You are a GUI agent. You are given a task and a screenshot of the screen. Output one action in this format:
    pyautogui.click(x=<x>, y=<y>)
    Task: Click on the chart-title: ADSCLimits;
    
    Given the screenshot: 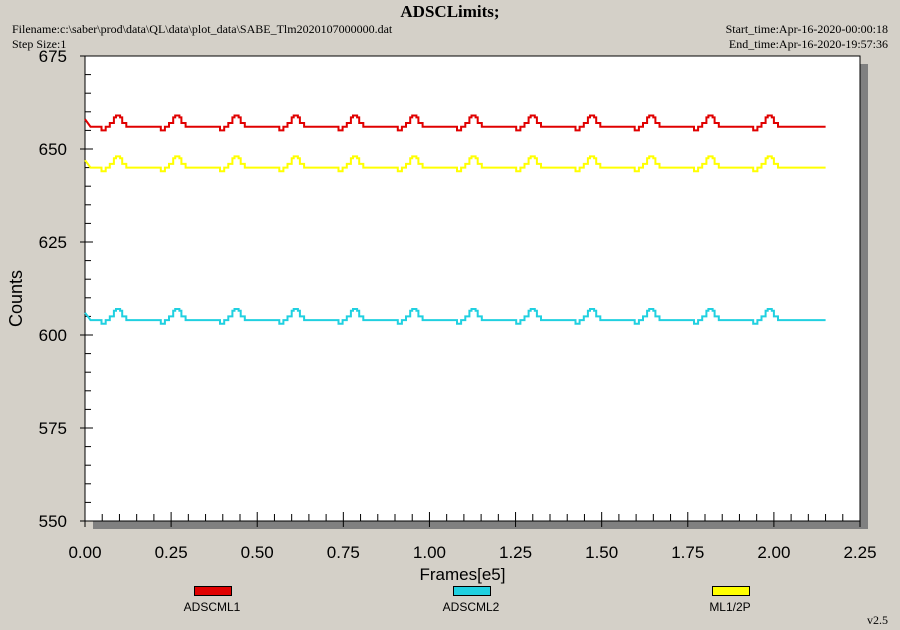 What is the action you would take?
    pyautogui.click(x=450, y=11)
    